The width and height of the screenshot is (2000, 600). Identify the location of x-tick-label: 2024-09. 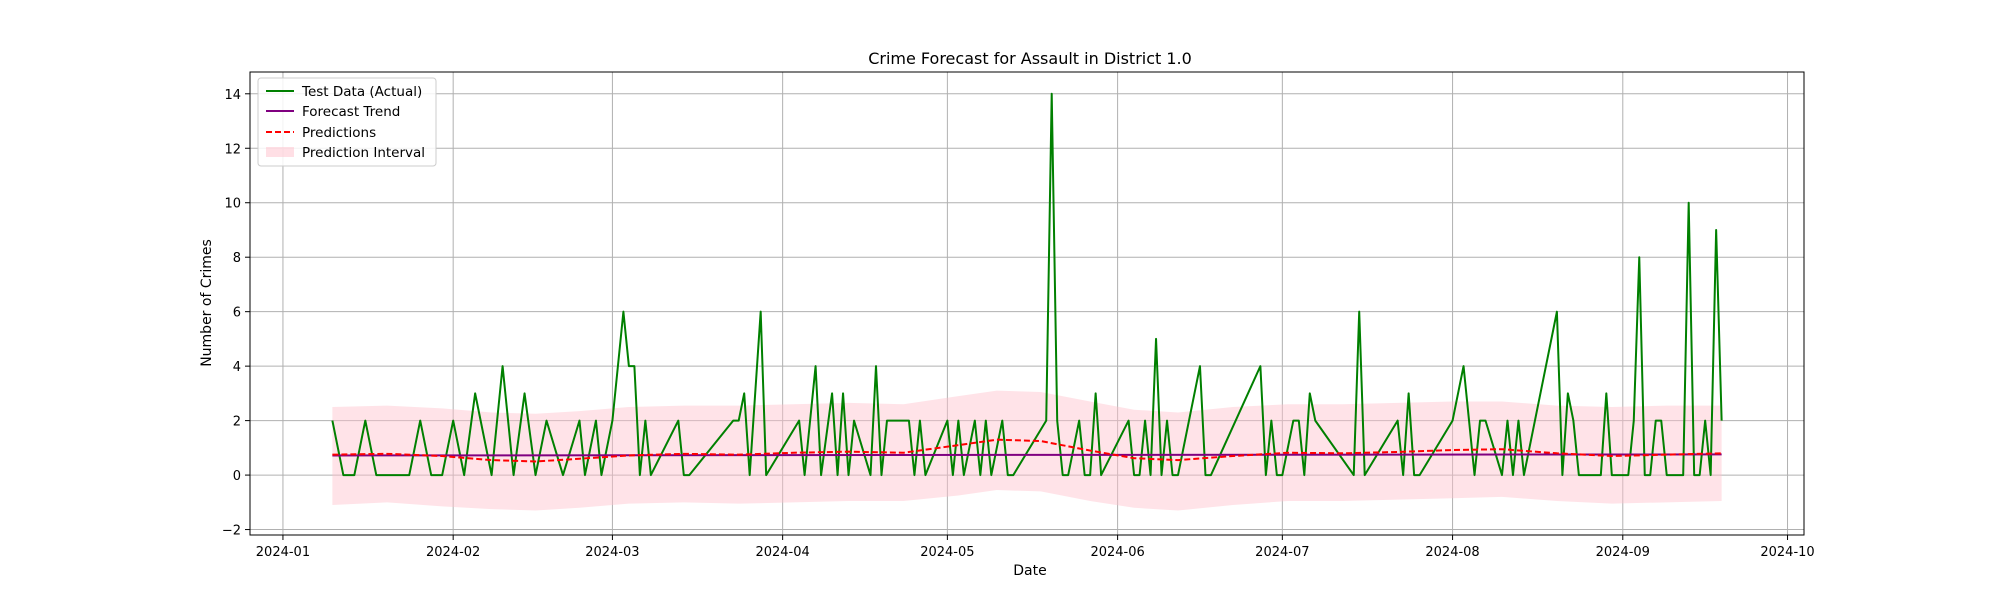
(1623, 552).